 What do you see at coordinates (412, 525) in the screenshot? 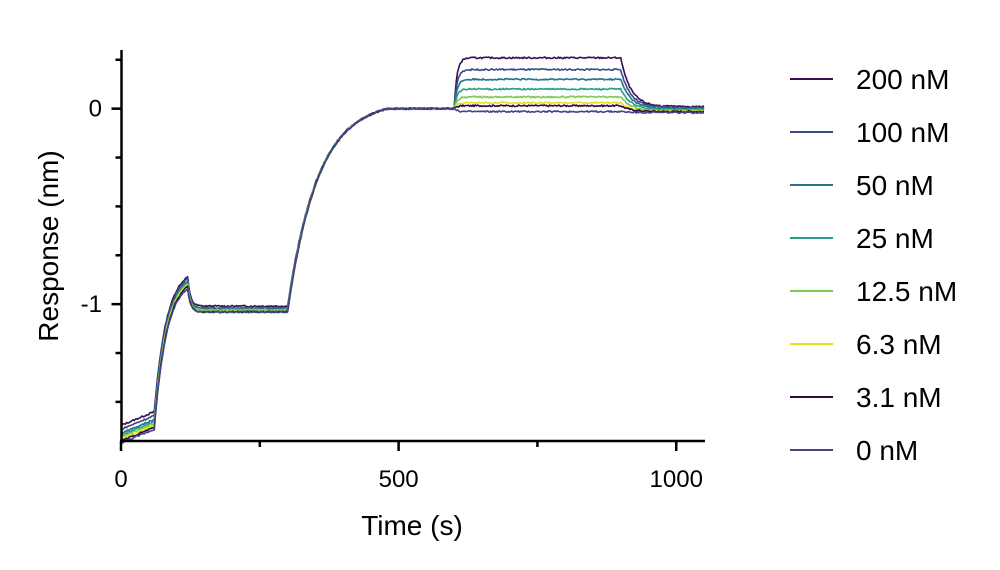
I see `x-axis-title: Time (s)` at bounding box center [412, 525].